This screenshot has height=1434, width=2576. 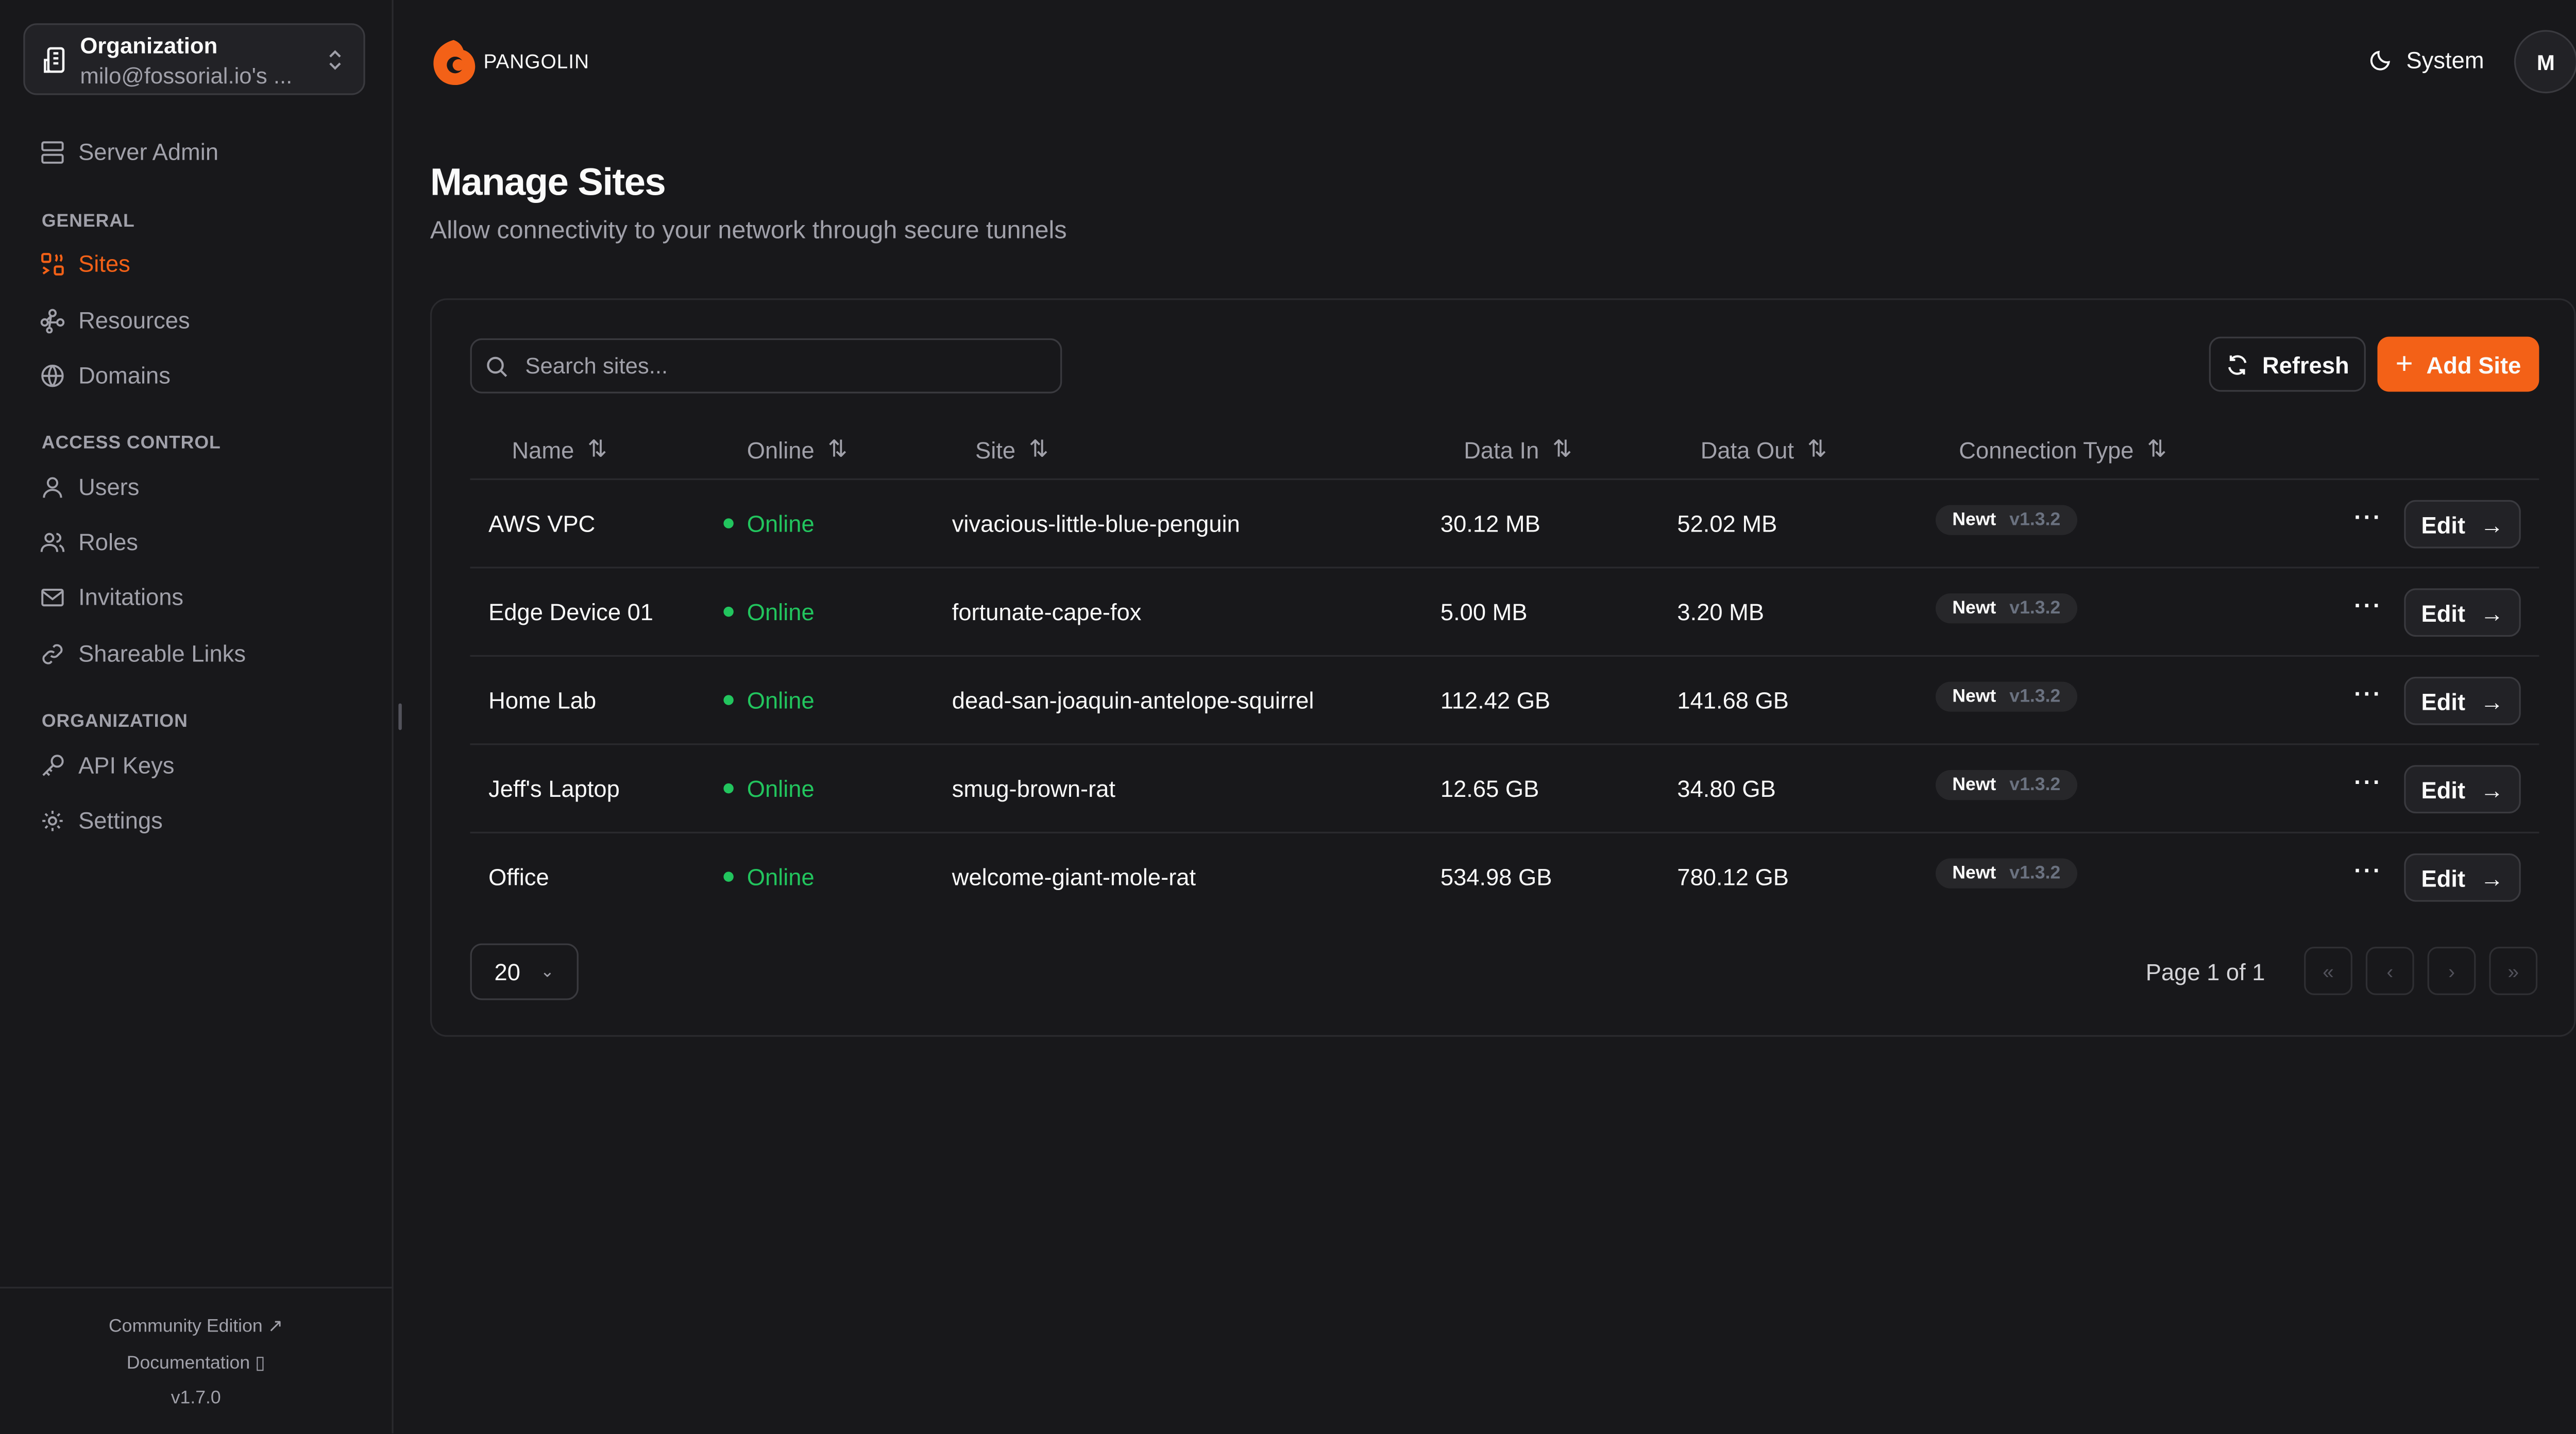 I want to click on documentation-link: Documentation ▯, so click(x=196, y=1363).